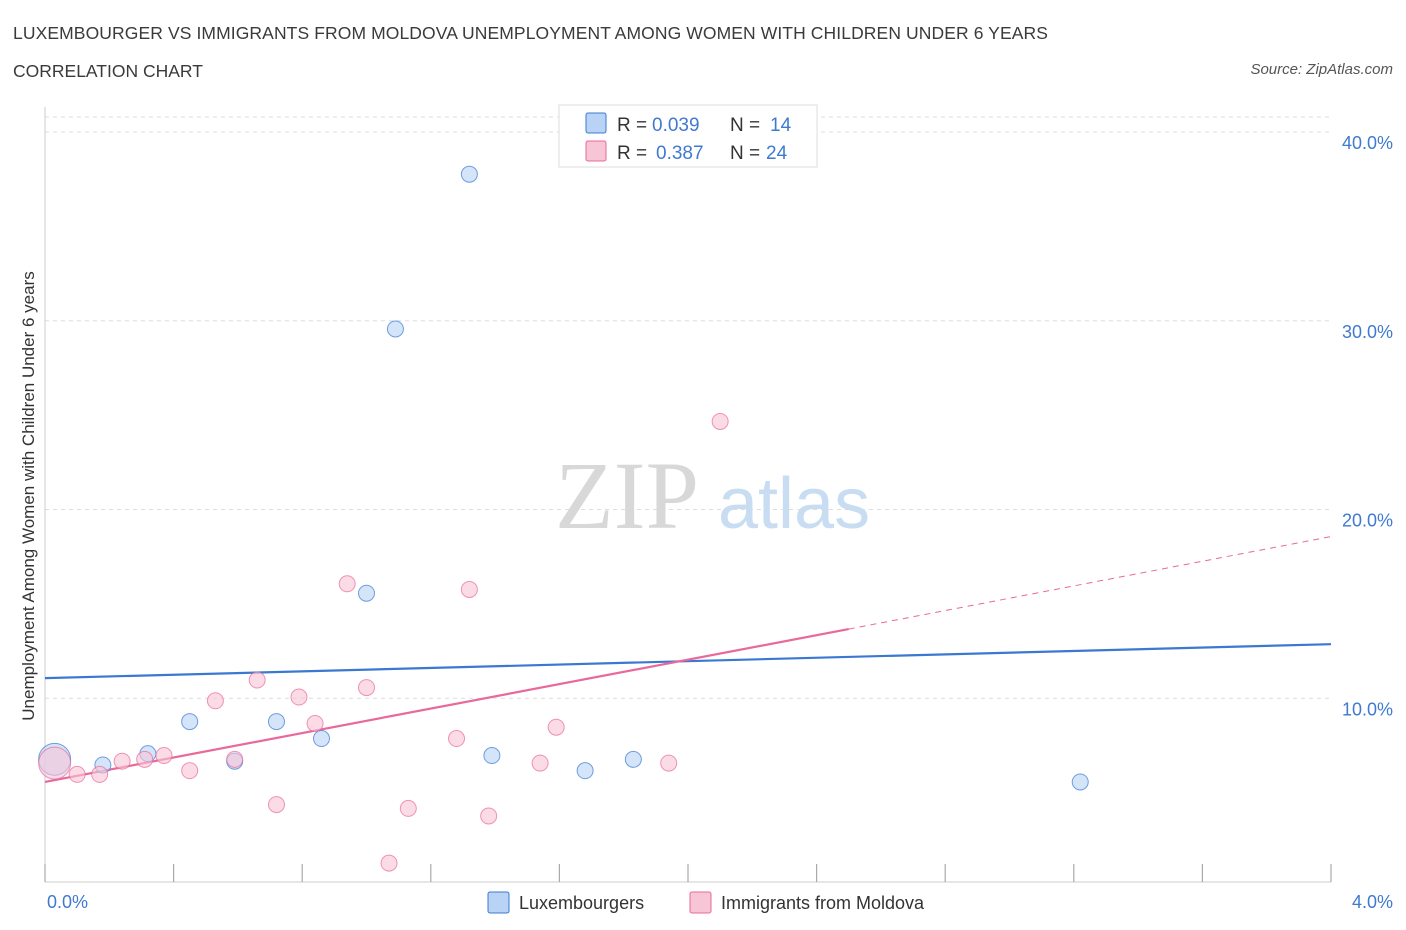  Describe the element at coordinates (596, 151) in the screenshot. I see `stats-swatch-moldova` at that location.